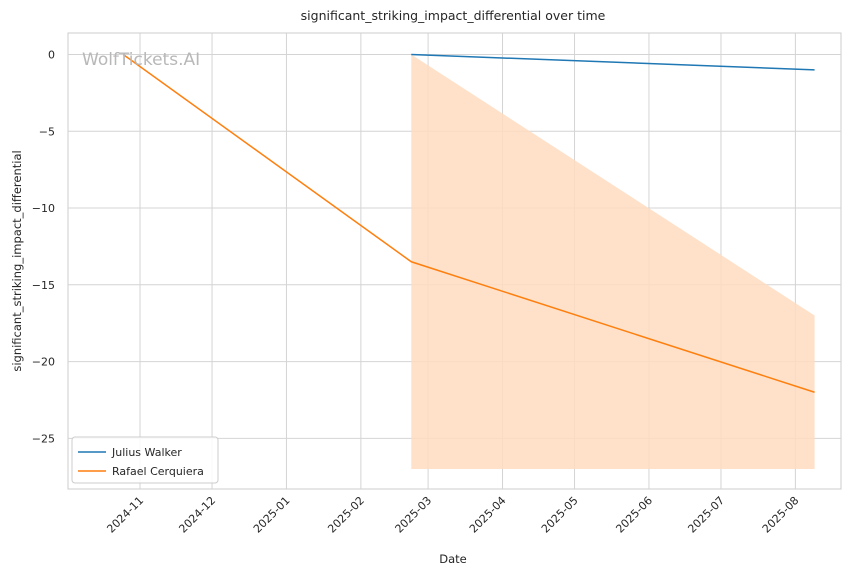 The image size is (850, 575). What do you see at coordinates (197, 515) in the screenshot?
I see `x-tick-label: 2024-12` at bounding box center [197, 515].